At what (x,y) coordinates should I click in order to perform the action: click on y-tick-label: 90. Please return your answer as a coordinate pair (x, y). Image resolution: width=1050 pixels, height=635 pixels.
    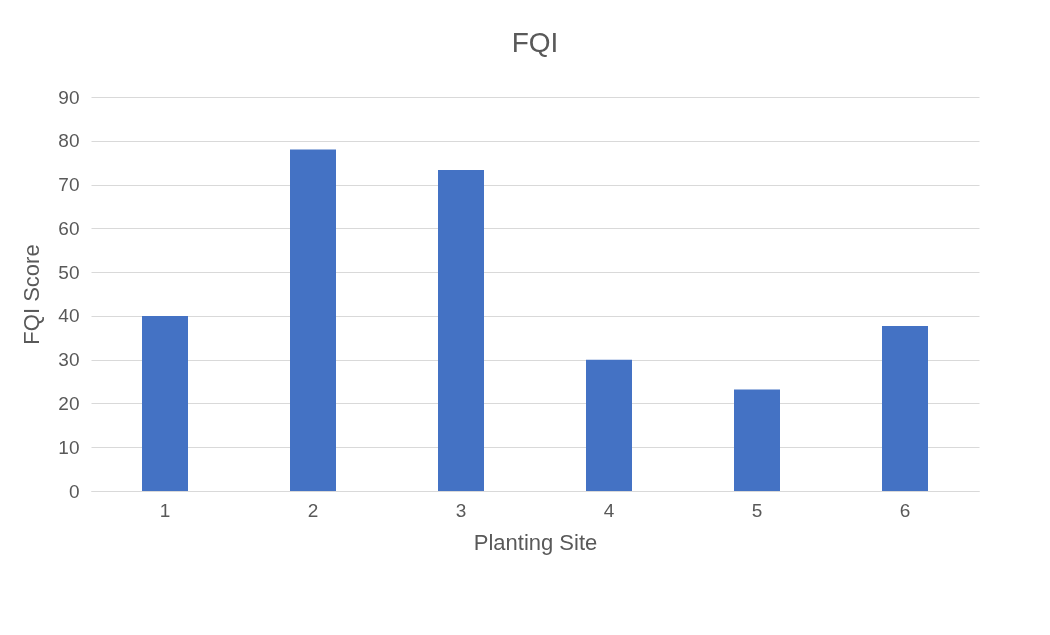
    Looking at the image, I should click on (69, 97).